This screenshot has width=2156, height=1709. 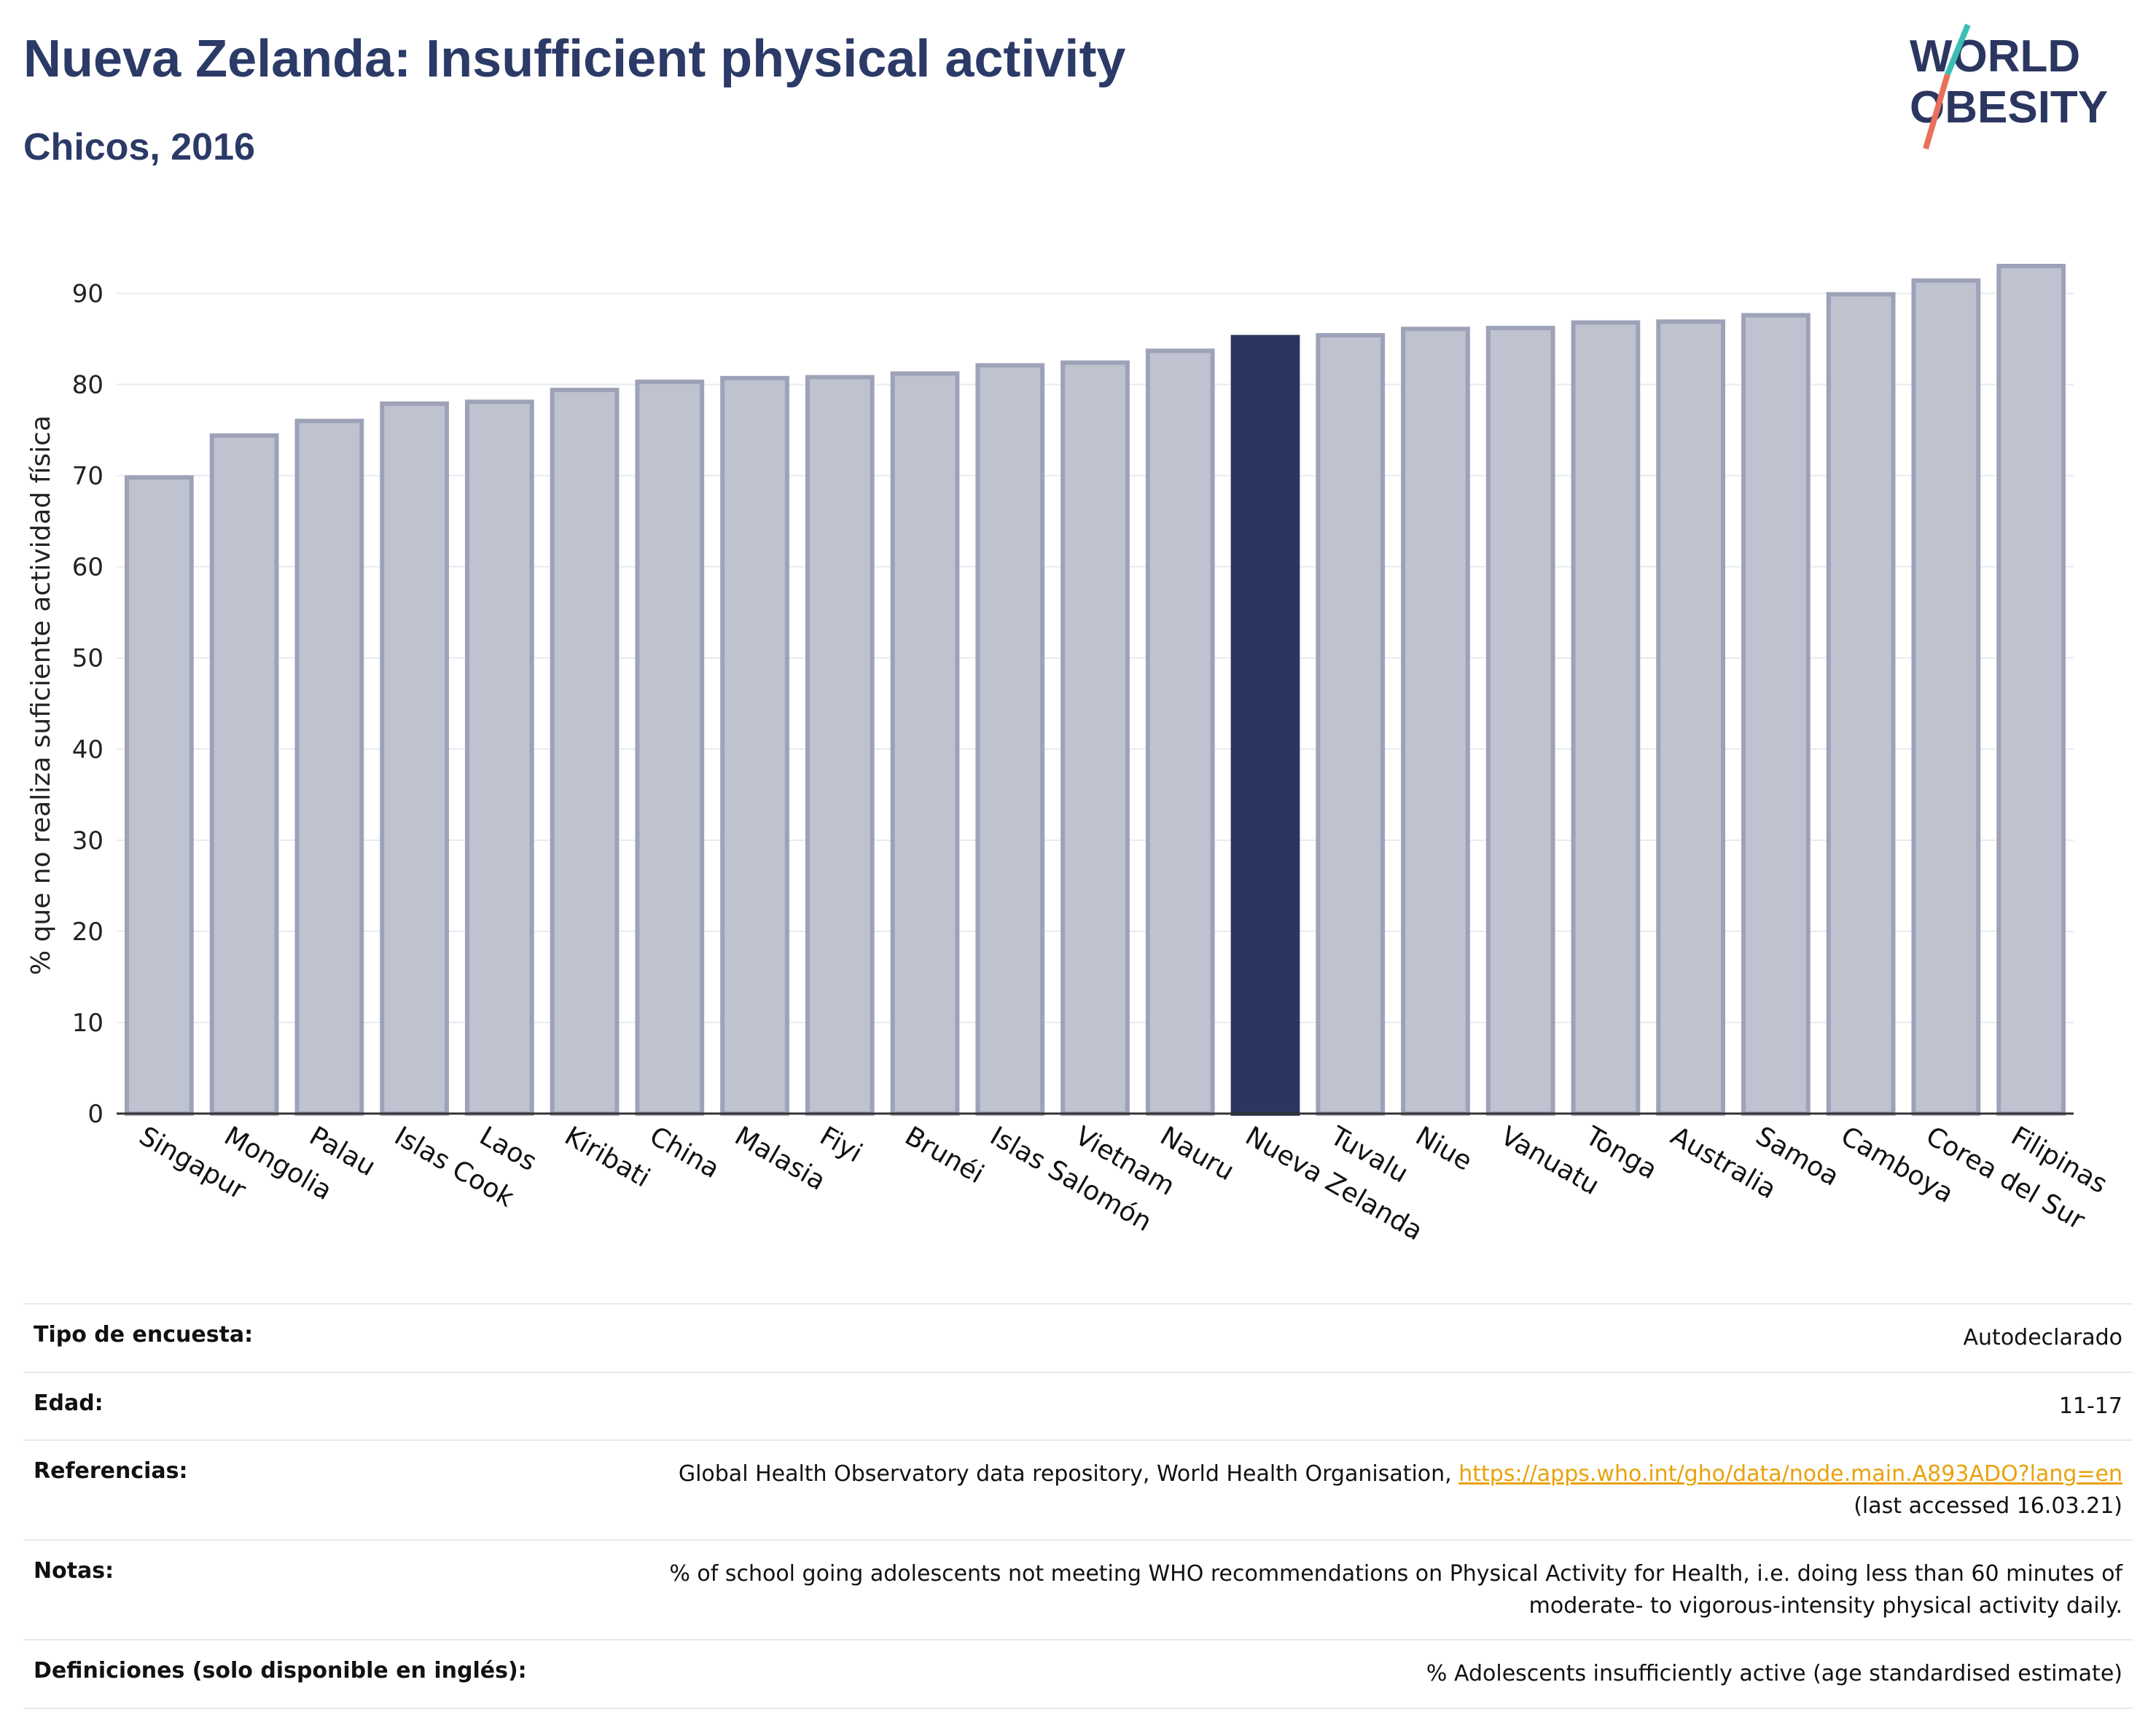 What do you see at coordinates (1078, 1337) in the screenshot?
I see `meta-row: Tipo de encuesta: Autodeclarado` at bounding box center [1078, 1337].